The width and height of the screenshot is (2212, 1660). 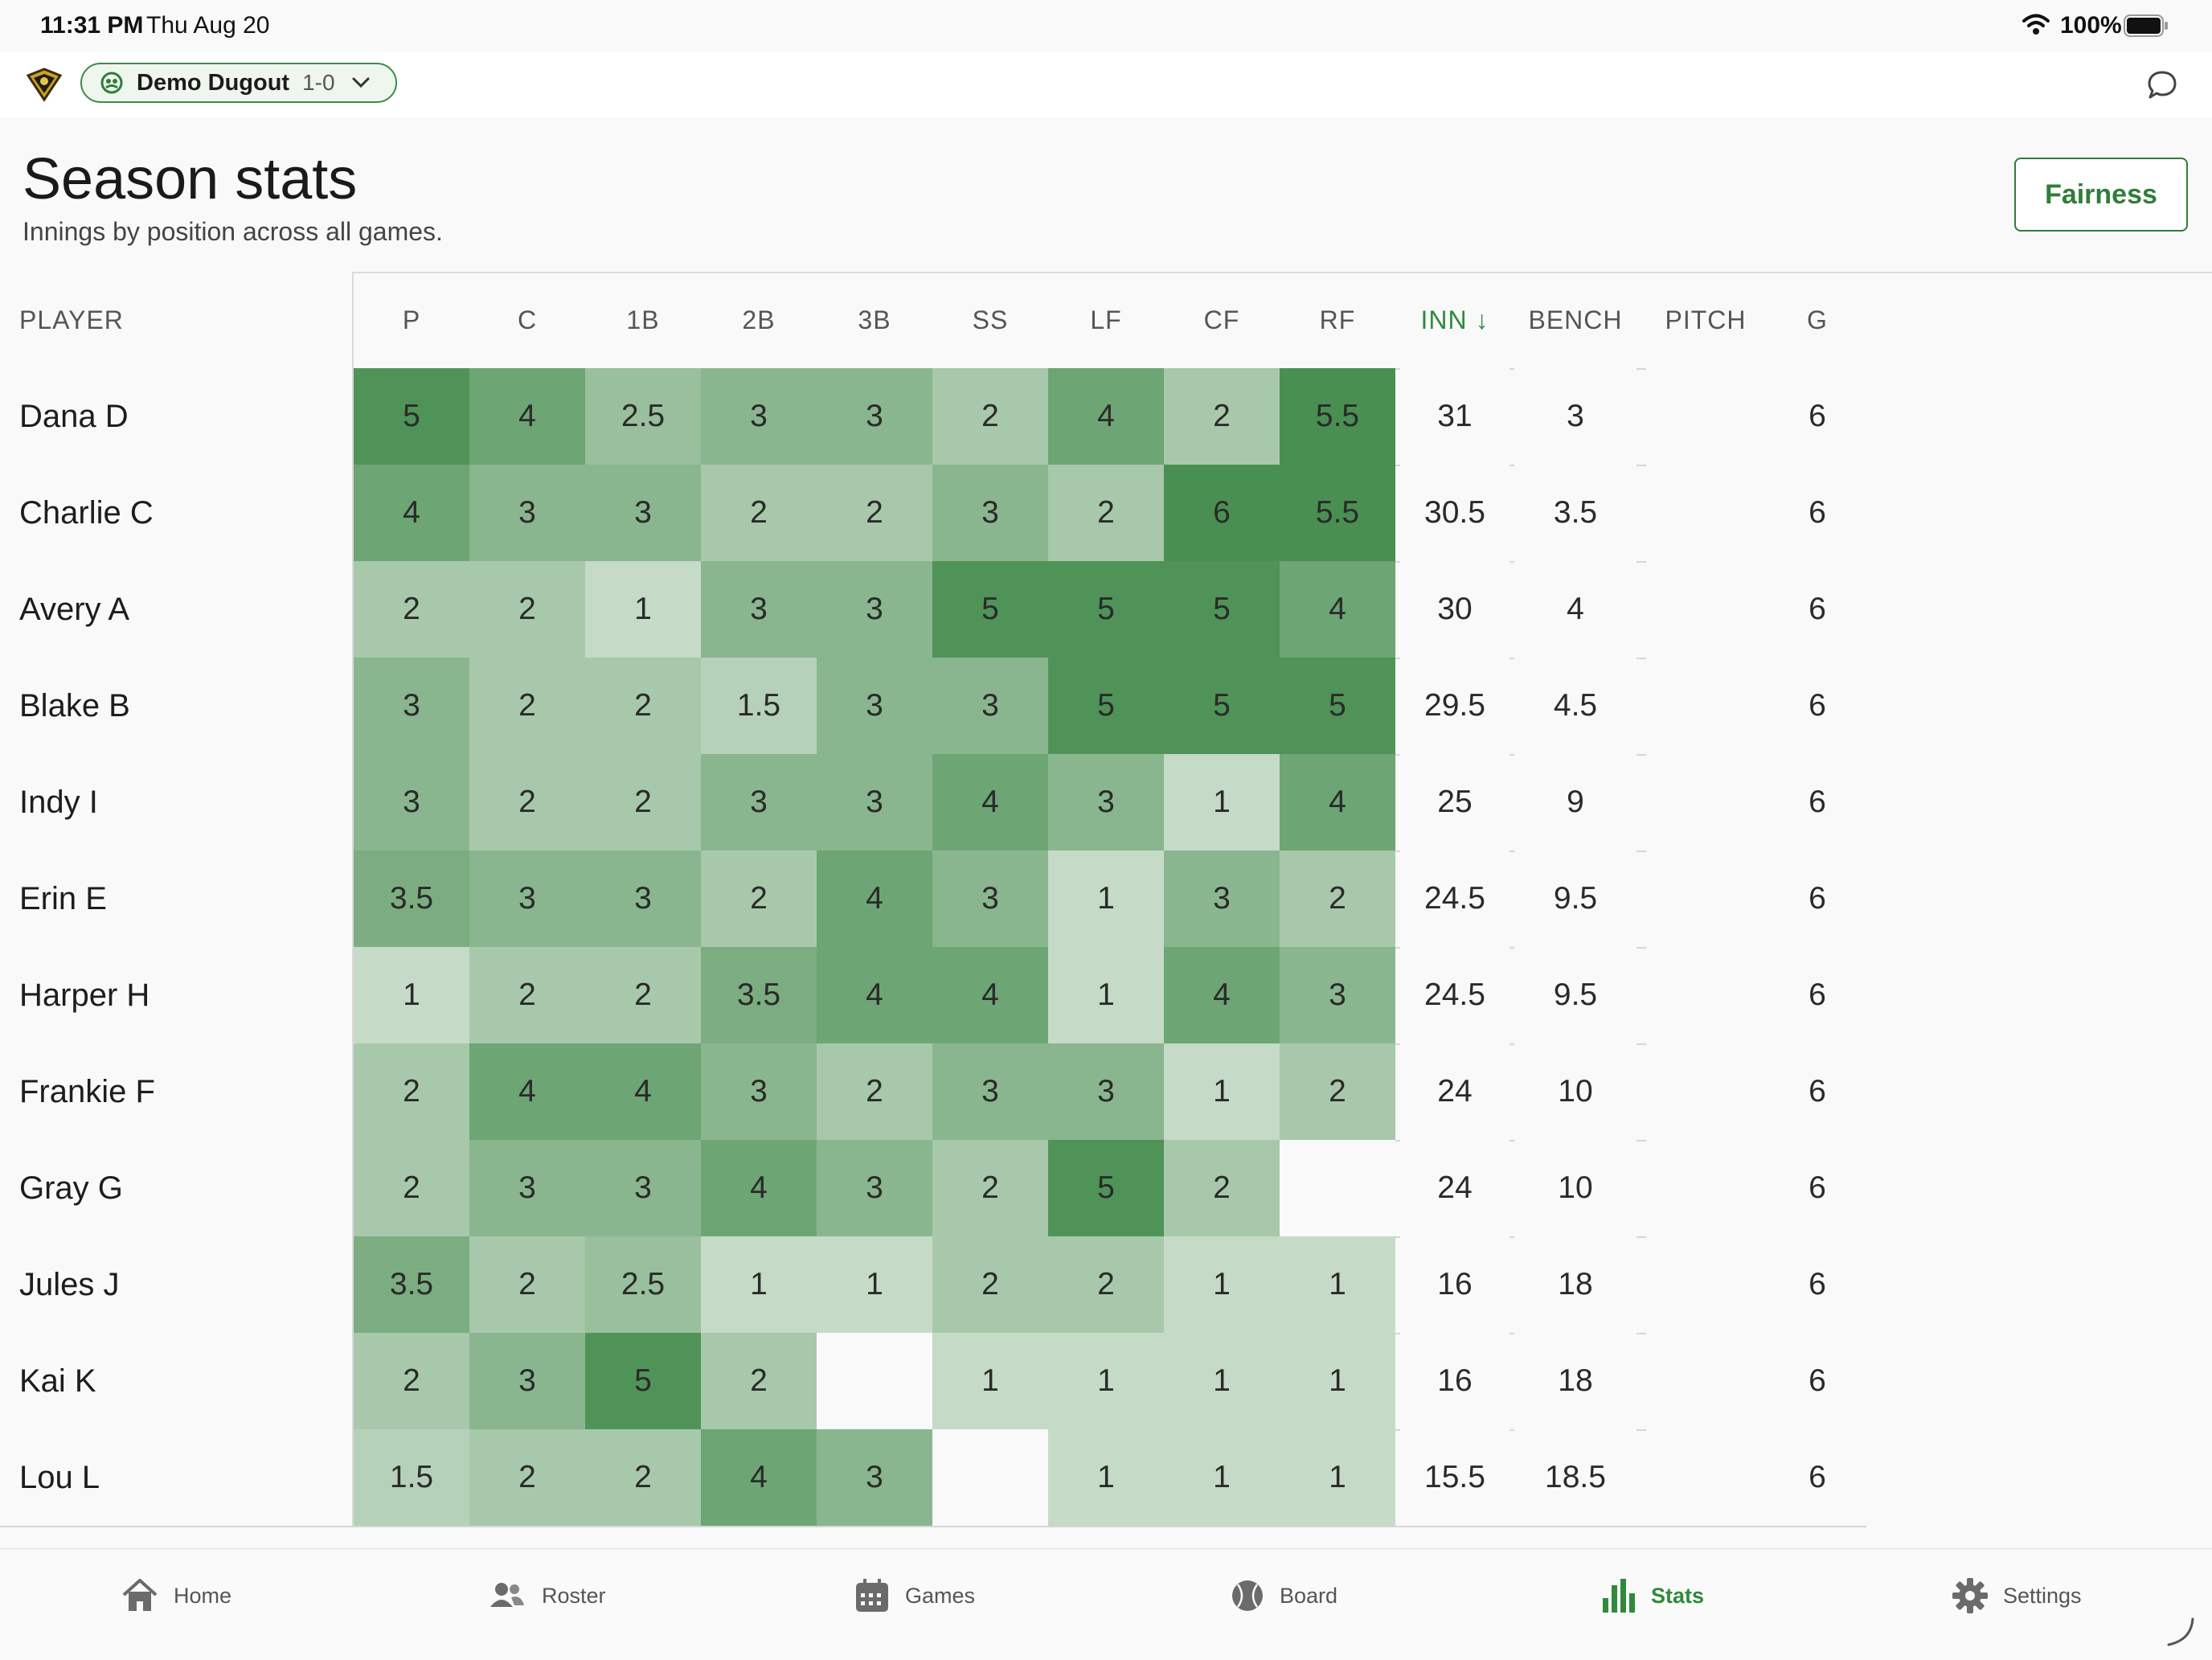 I want to click on table-row: Frankie F 2 4 4 3 2 3 3 1 2 24 10 6, so click(x=933, y=1092).